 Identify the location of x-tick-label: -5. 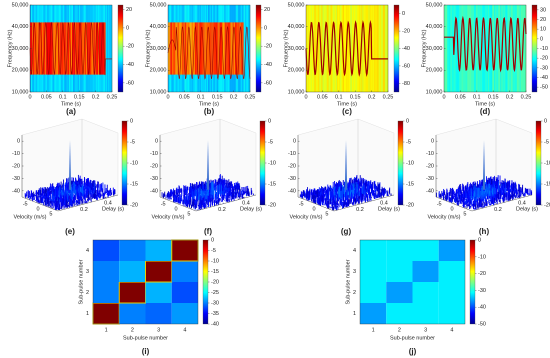
(25, 204).